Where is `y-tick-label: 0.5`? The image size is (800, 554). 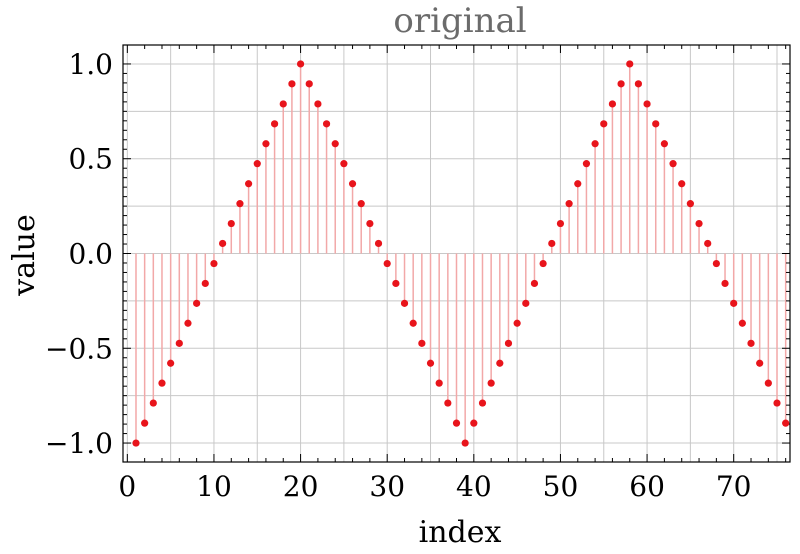 y-tick-label: 0.5 is located at coordinates (90, 159).